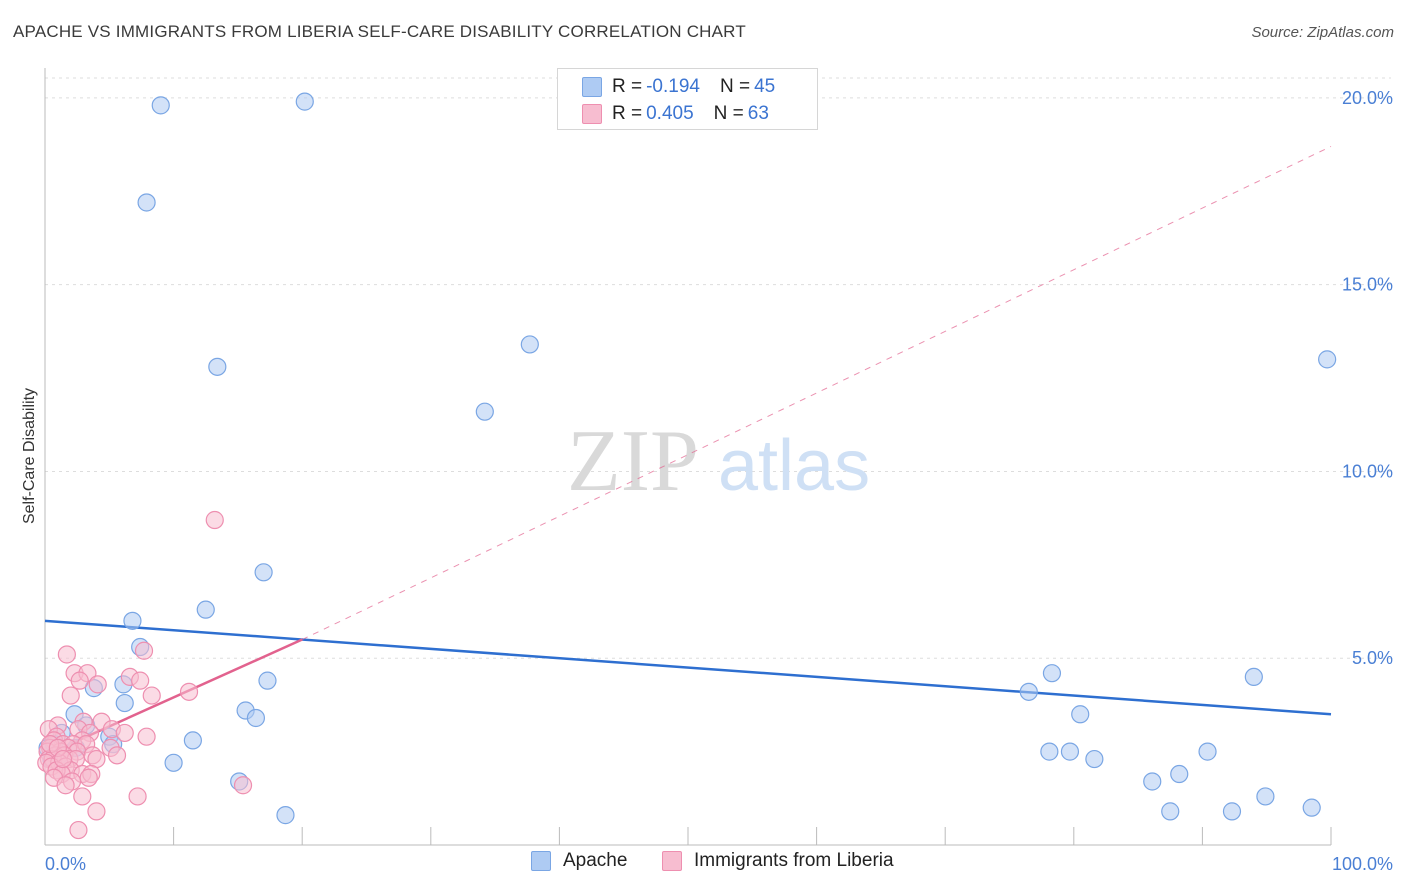 This screenshot has height=892, width=1406. What do you see at coordinates (29, 456) in the screenshot?
I see `y-axis-label: Self-Care Disability` at bounding box center [29, 456].